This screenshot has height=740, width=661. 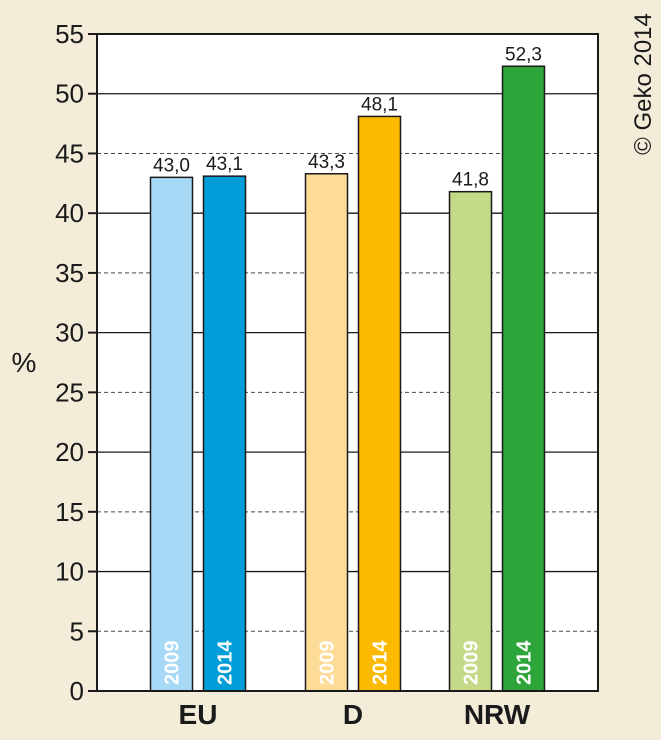 What do you see at coordinates (69, 392) in the screenshot?
I see `y-tick-label: 25` at bounding box center [69, 392].